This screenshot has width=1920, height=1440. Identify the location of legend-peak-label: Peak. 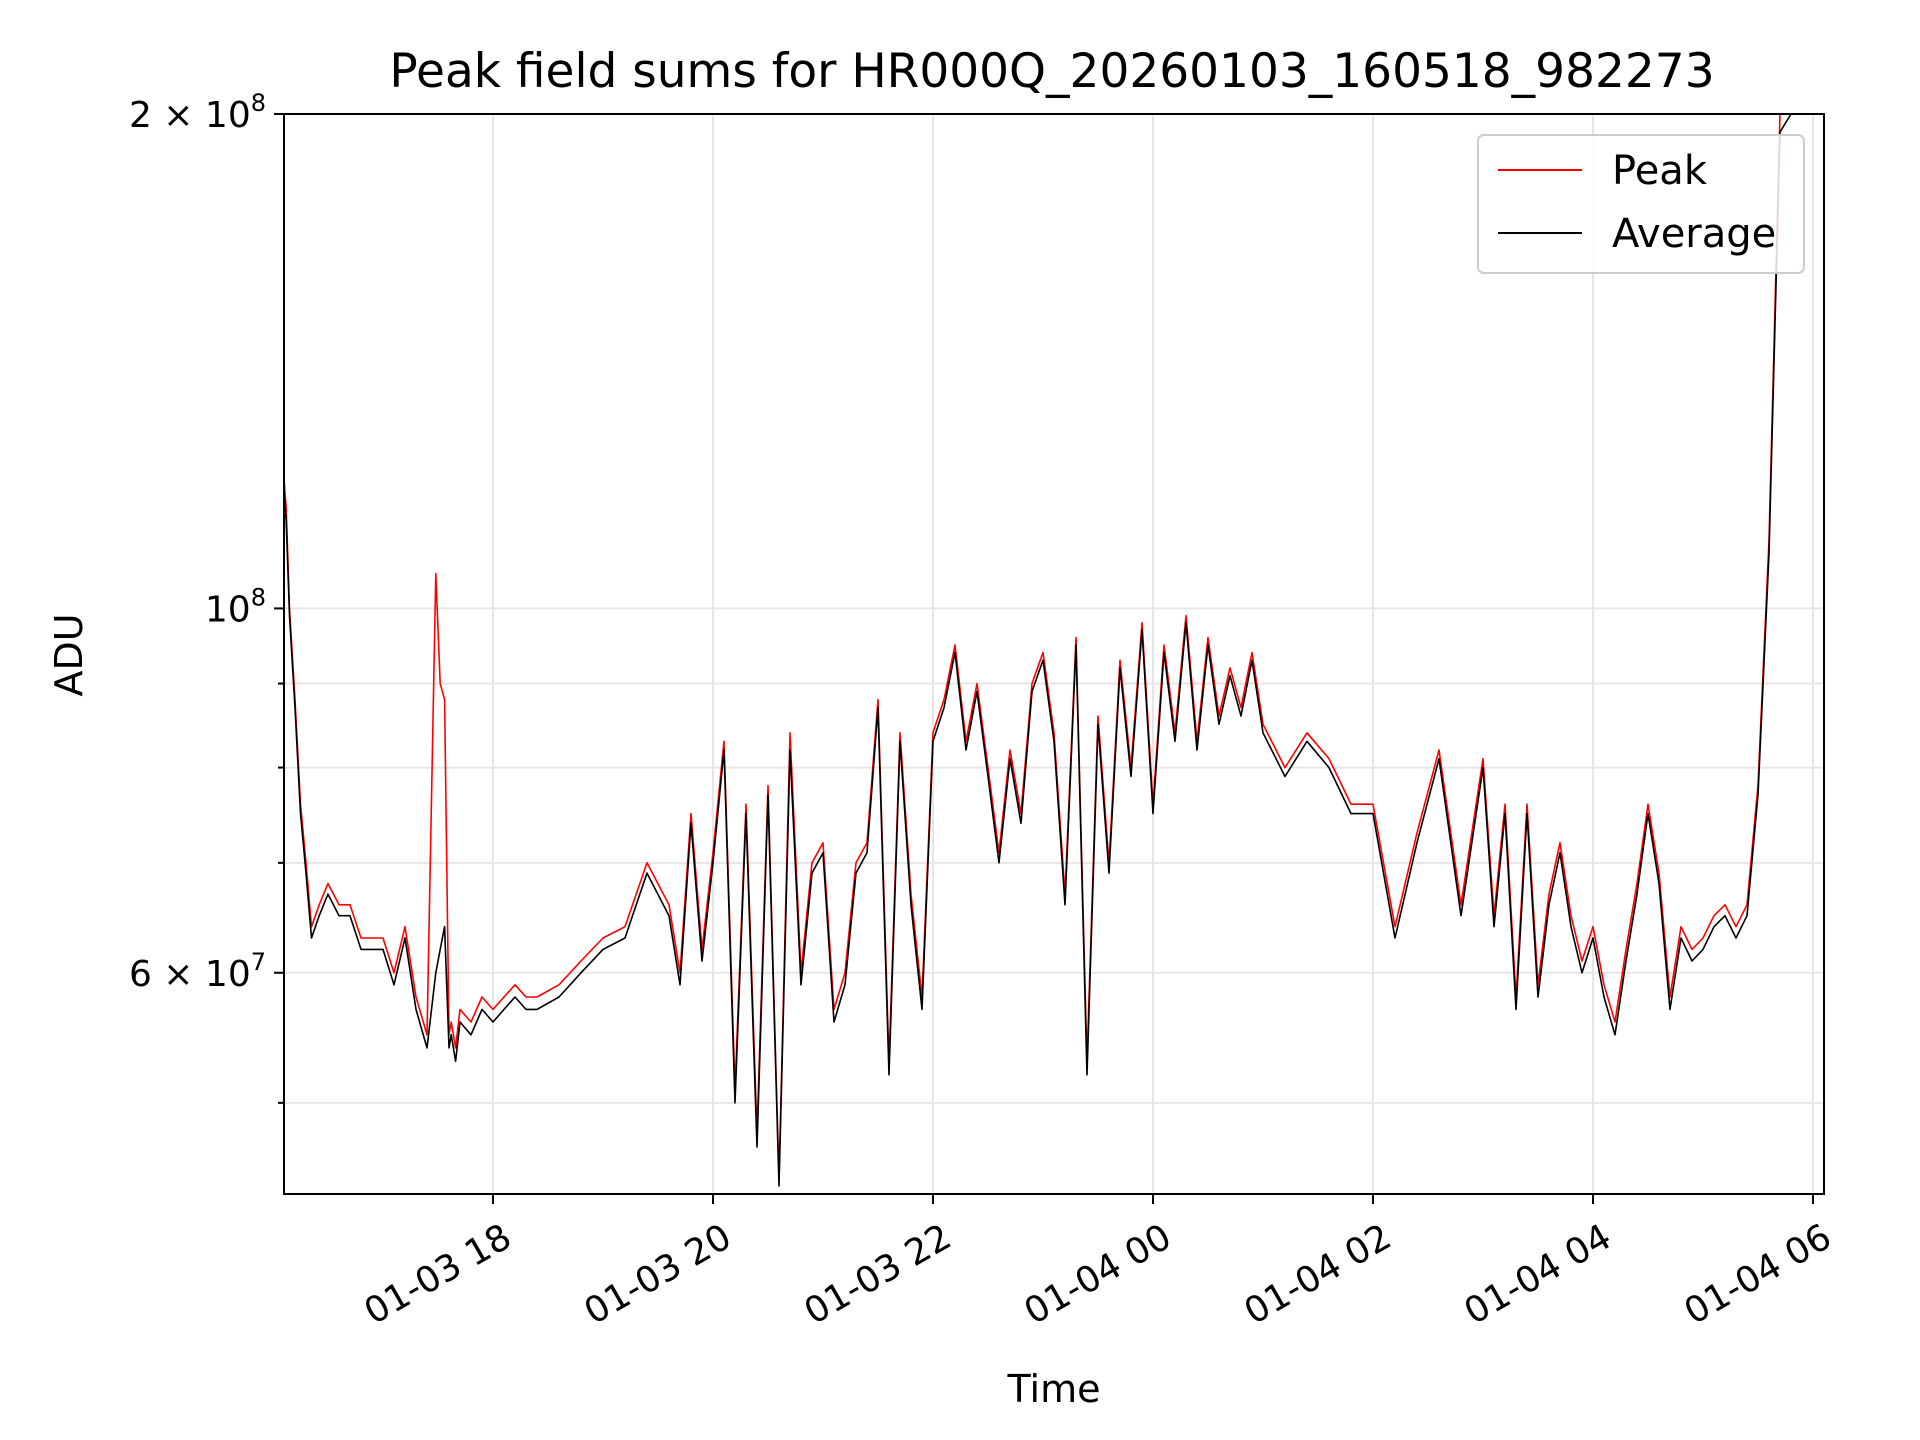
(1660, 171).